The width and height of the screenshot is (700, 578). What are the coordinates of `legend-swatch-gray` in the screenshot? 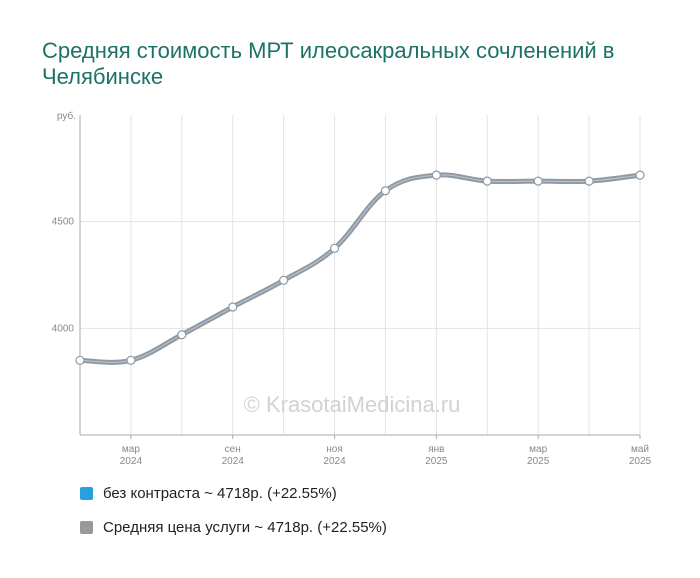 It's located at (86, 527).